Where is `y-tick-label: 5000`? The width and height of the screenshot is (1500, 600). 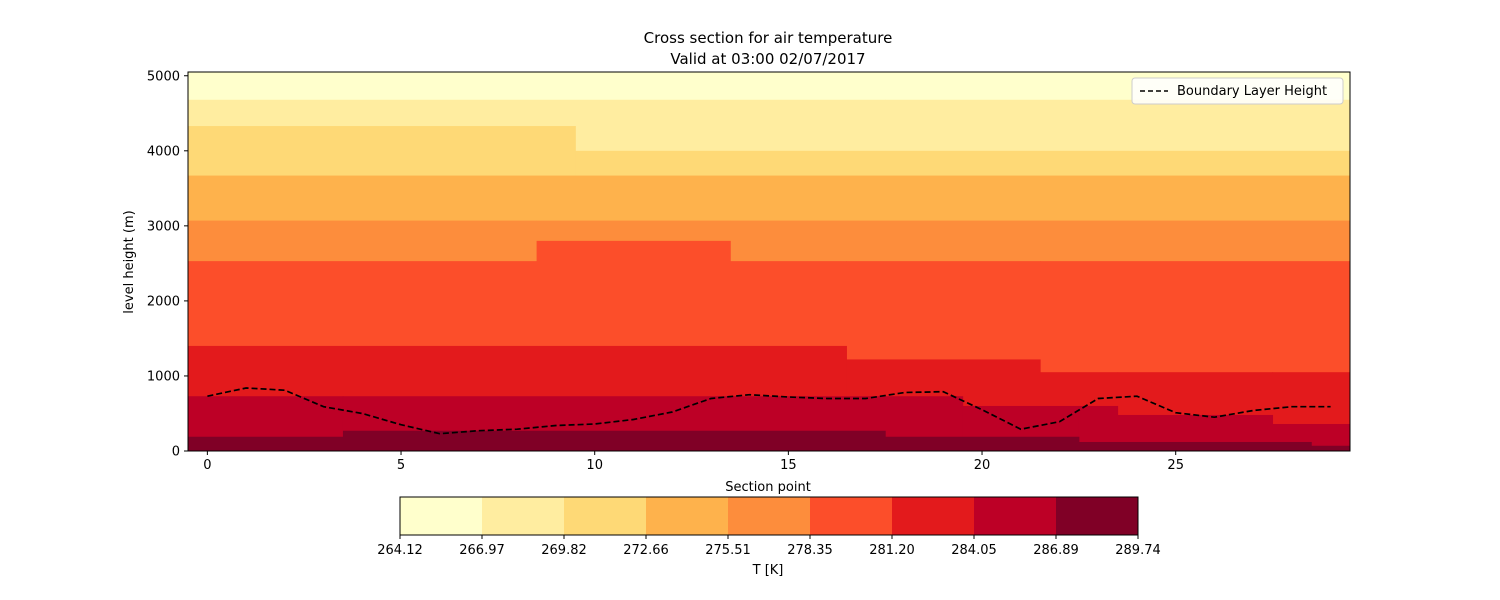 y-tick-label: 5000 is located at coordinates (163, 76).